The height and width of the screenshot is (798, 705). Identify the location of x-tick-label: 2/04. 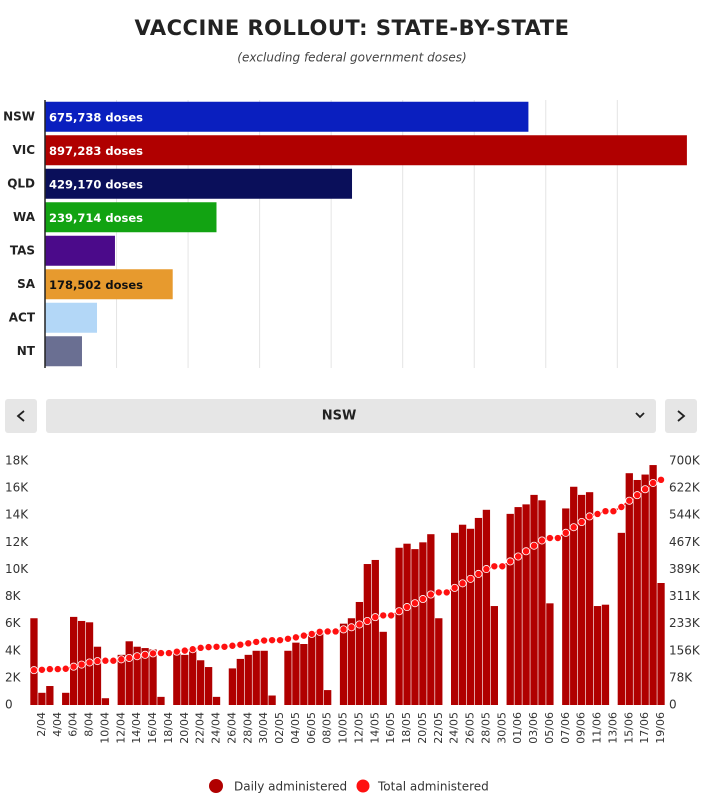
(41, 724).